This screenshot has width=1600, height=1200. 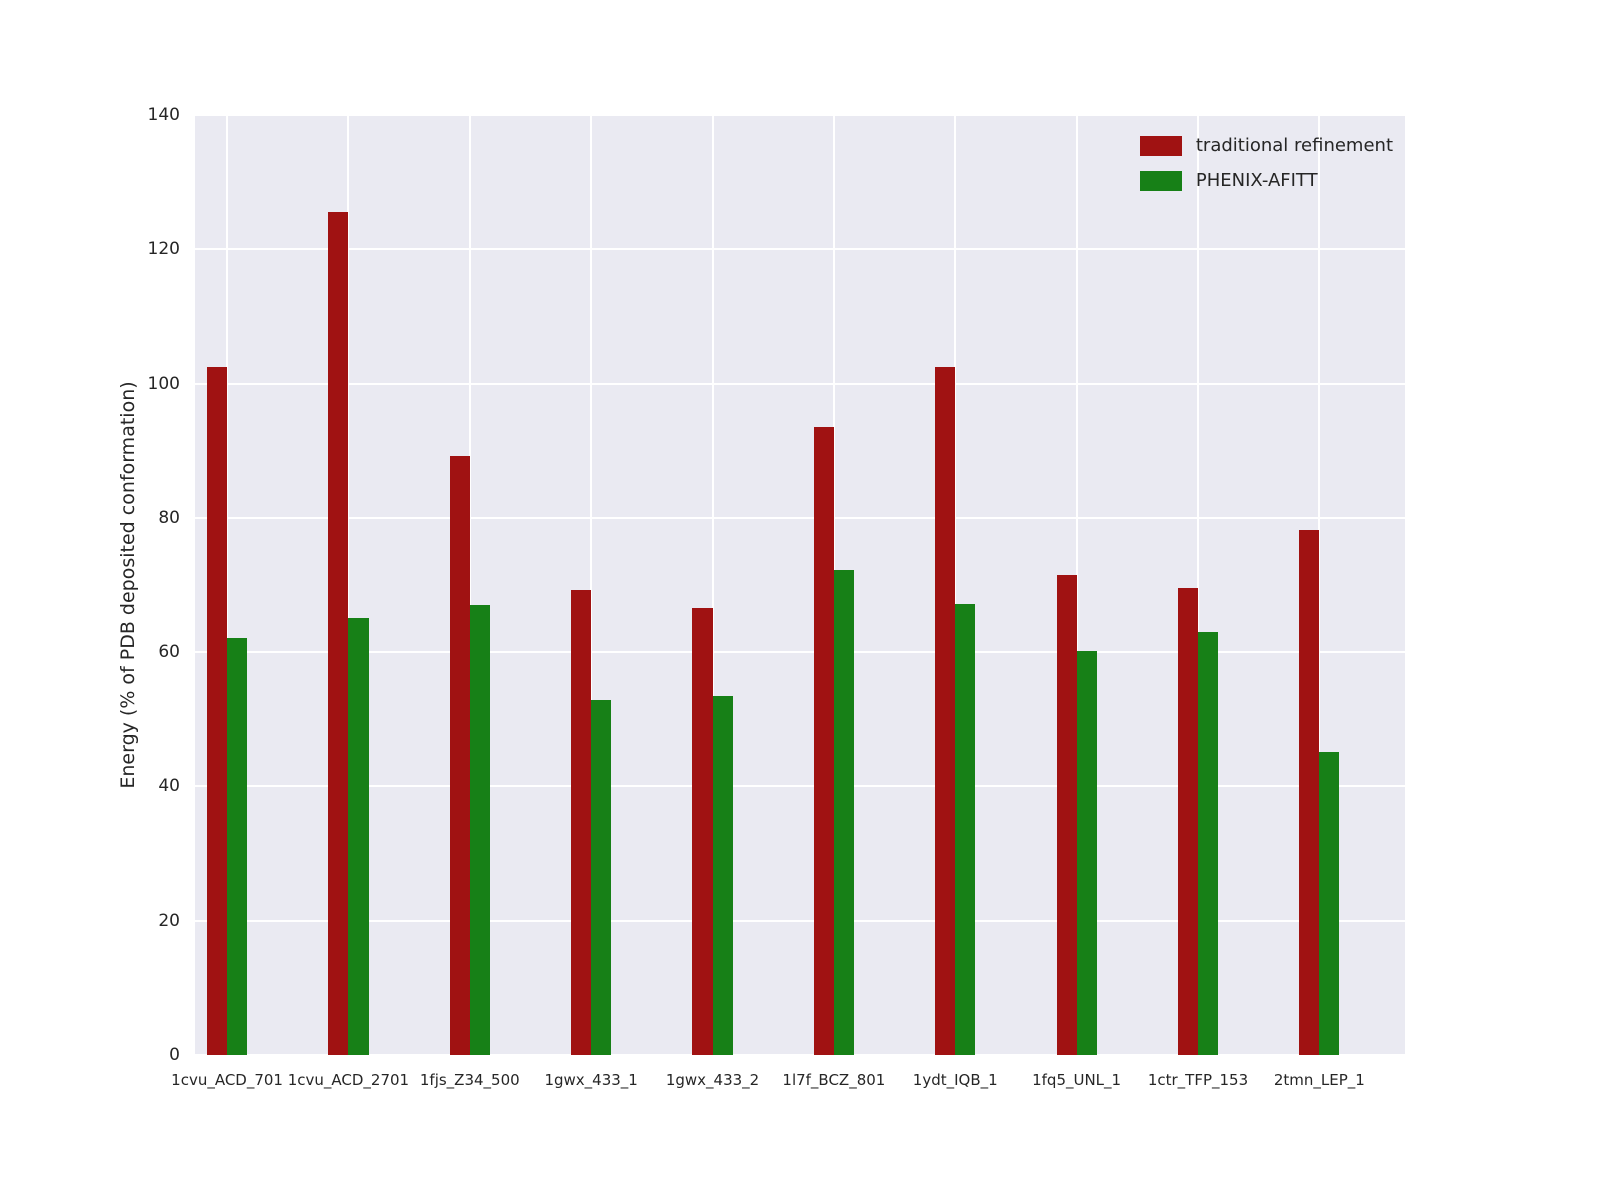 What do you see at coordinates (128, 585) in the screenshot?
I see `y-axis-label: Energy (% of PDB deposited conformation)` at bounding box center [128, 585].